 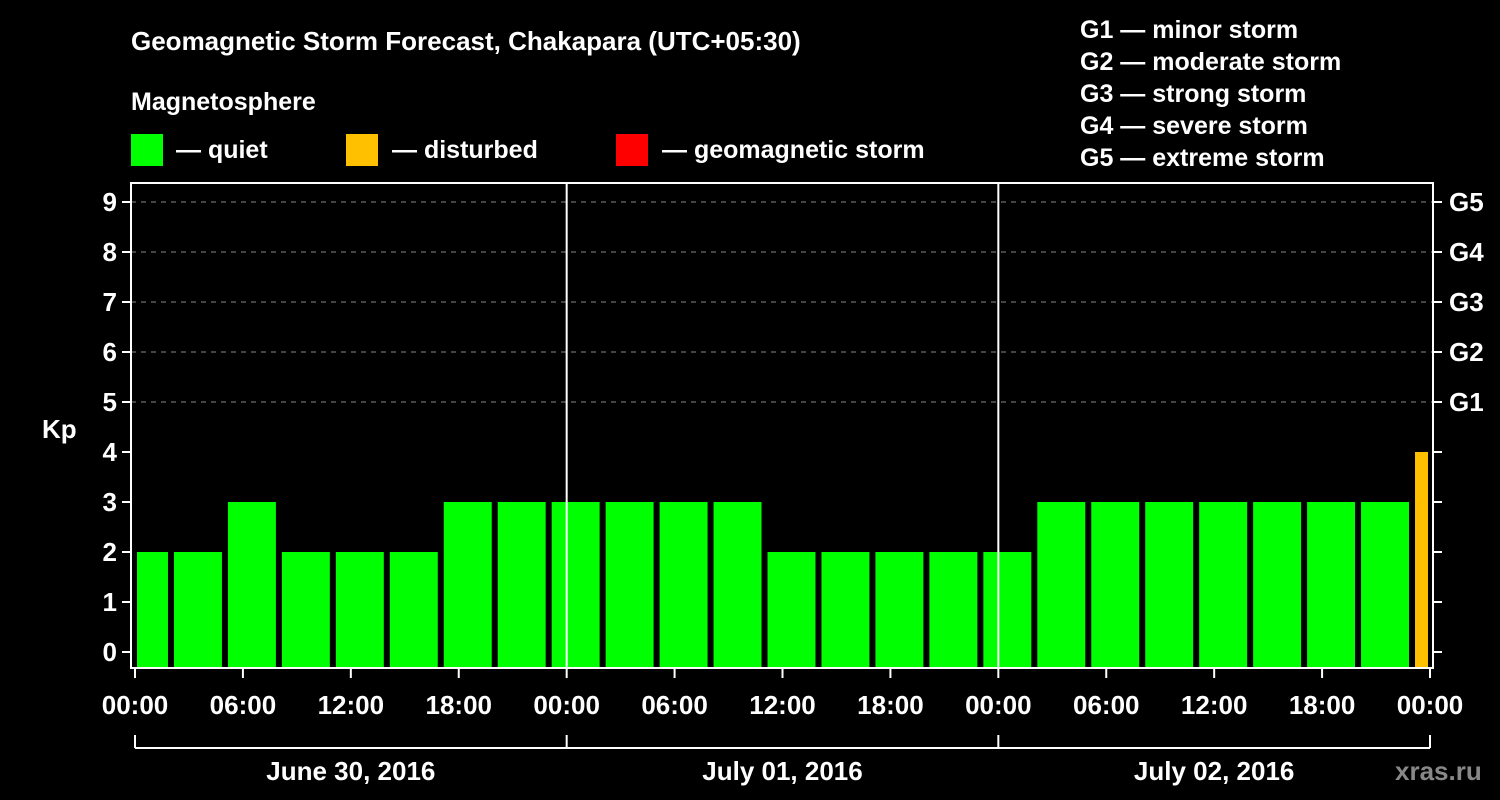 I want to click on storm-scale-g1: G1 — minor storm, so click(x=1189, y=30).